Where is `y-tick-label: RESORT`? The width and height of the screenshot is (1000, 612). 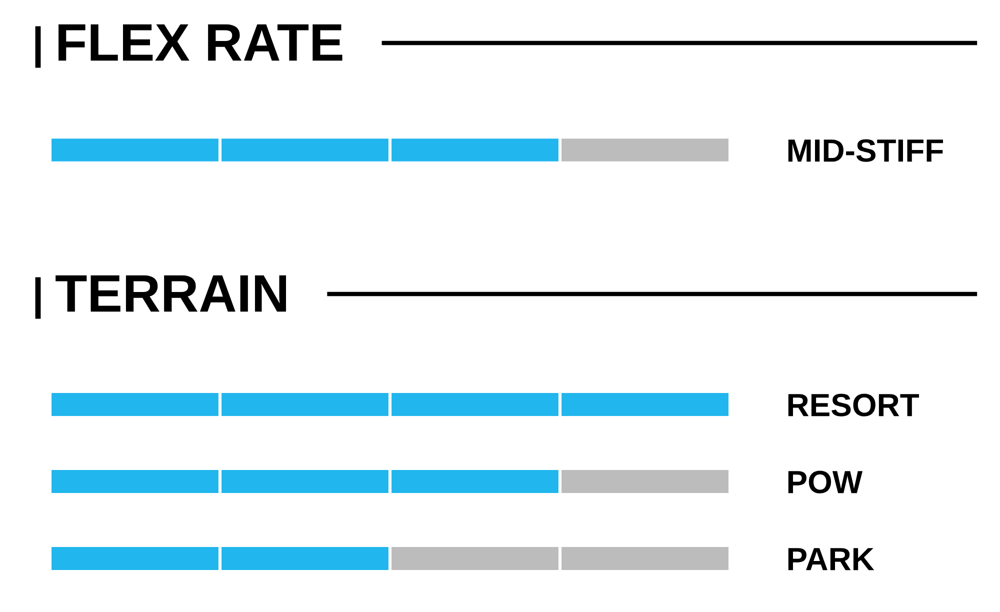 y-tick-label: RESORT is located at coordinates (854, 405).